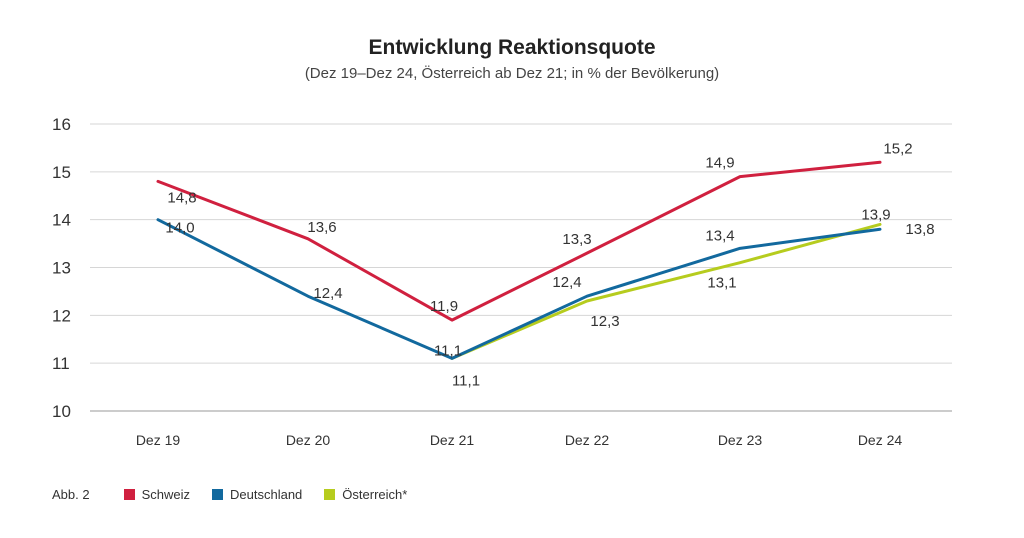 Image resolution: width=1024 pixels, height=538 pixels. What do you see at coordinates (375, 494) in the screenshot?
I see `legend-label-oesterreich: Österreich*` at bounding box center [375, 494].